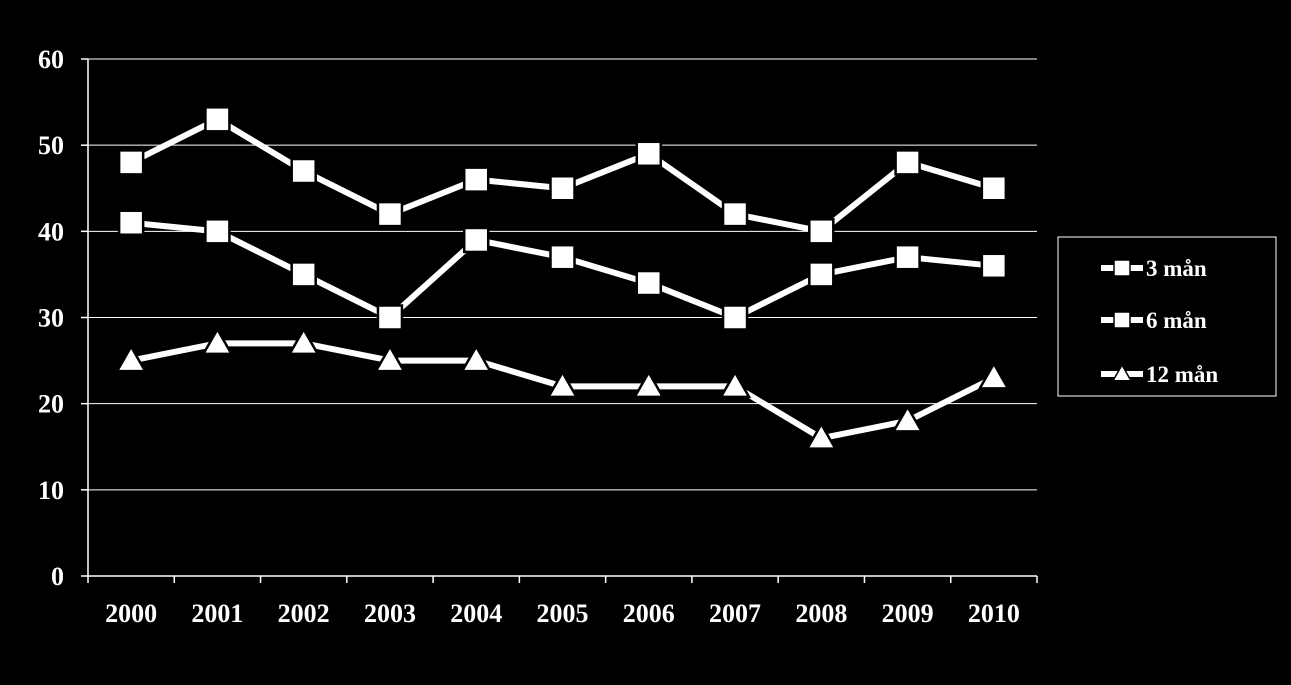 The image size is (1291, 685). Describe the element at coordinates (821, 613) in the screenshot. I see `x-tick-label: 2008` at that location.